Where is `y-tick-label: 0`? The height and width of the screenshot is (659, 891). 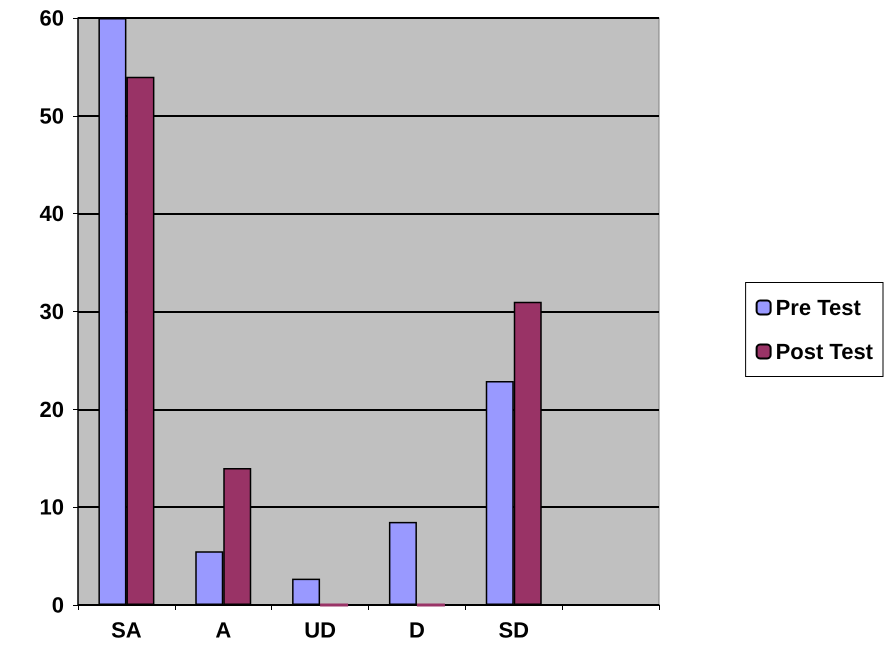
y-tick-label: 0 is located at coordinates (58, 605).